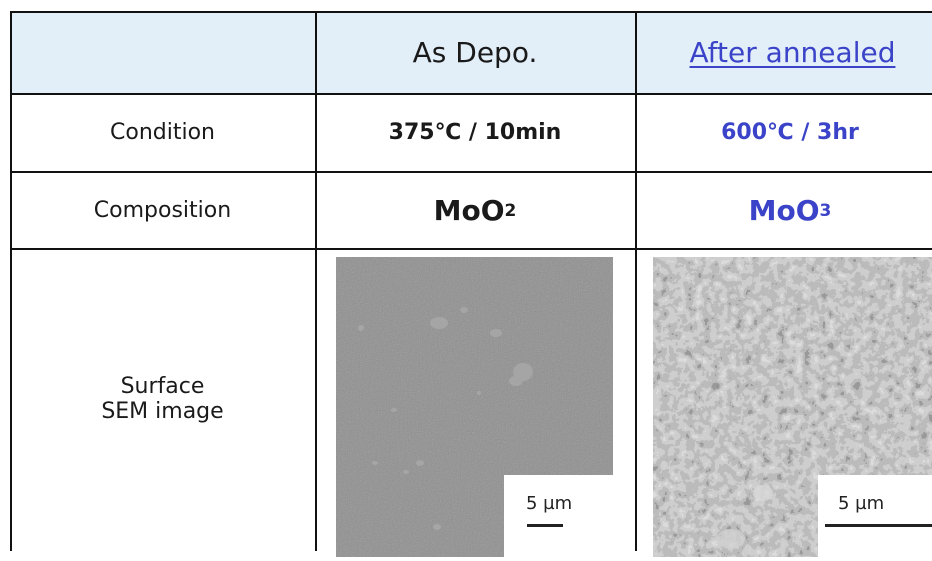 The image size is (932, 561). What do you see at coordinates (162, 210) in the screenshot?
I see `row-label-composition: Composition` at bounding box center [162, 210].